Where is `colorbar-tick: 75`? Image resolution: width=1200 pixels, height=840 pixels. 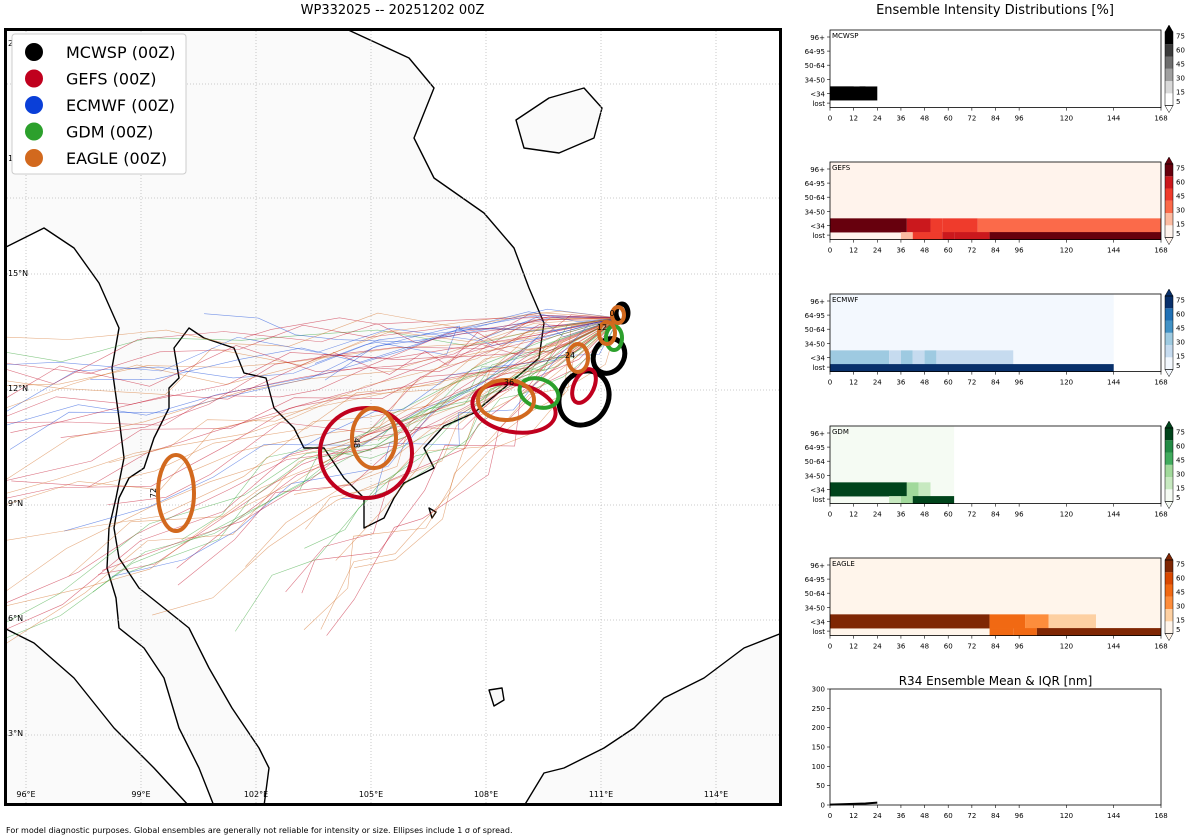
colorbar-tick: 75 is located at coordinates (1180, 301).